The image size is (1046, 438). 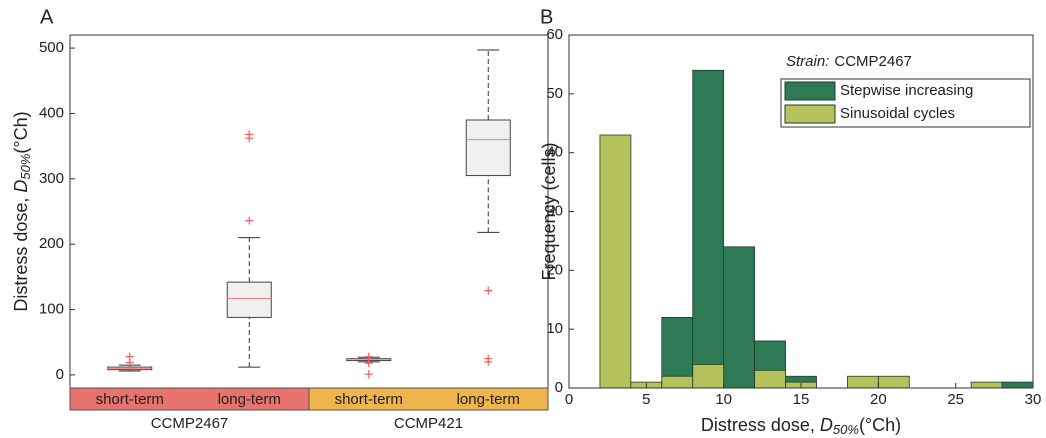 I want to click on legend-title: Strain: CCMP2467, so click(x=849, y=61).